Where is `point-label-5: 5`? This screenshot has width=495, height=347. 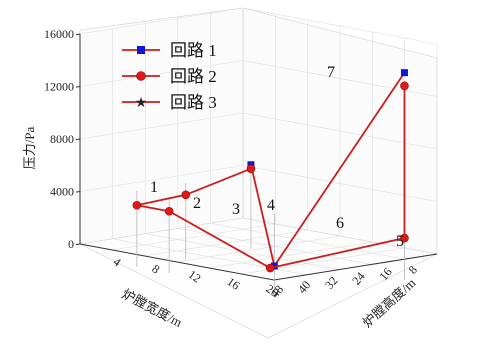 point-label-5: 5 is located at coordinates (400, 241).